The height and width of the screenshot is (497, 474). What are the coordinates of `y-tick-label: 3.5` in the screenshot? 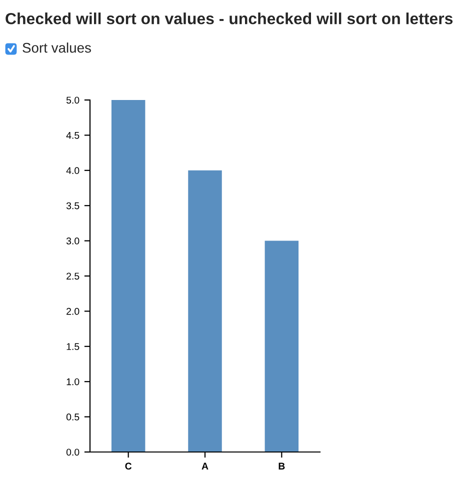 It's located at (73, 206).